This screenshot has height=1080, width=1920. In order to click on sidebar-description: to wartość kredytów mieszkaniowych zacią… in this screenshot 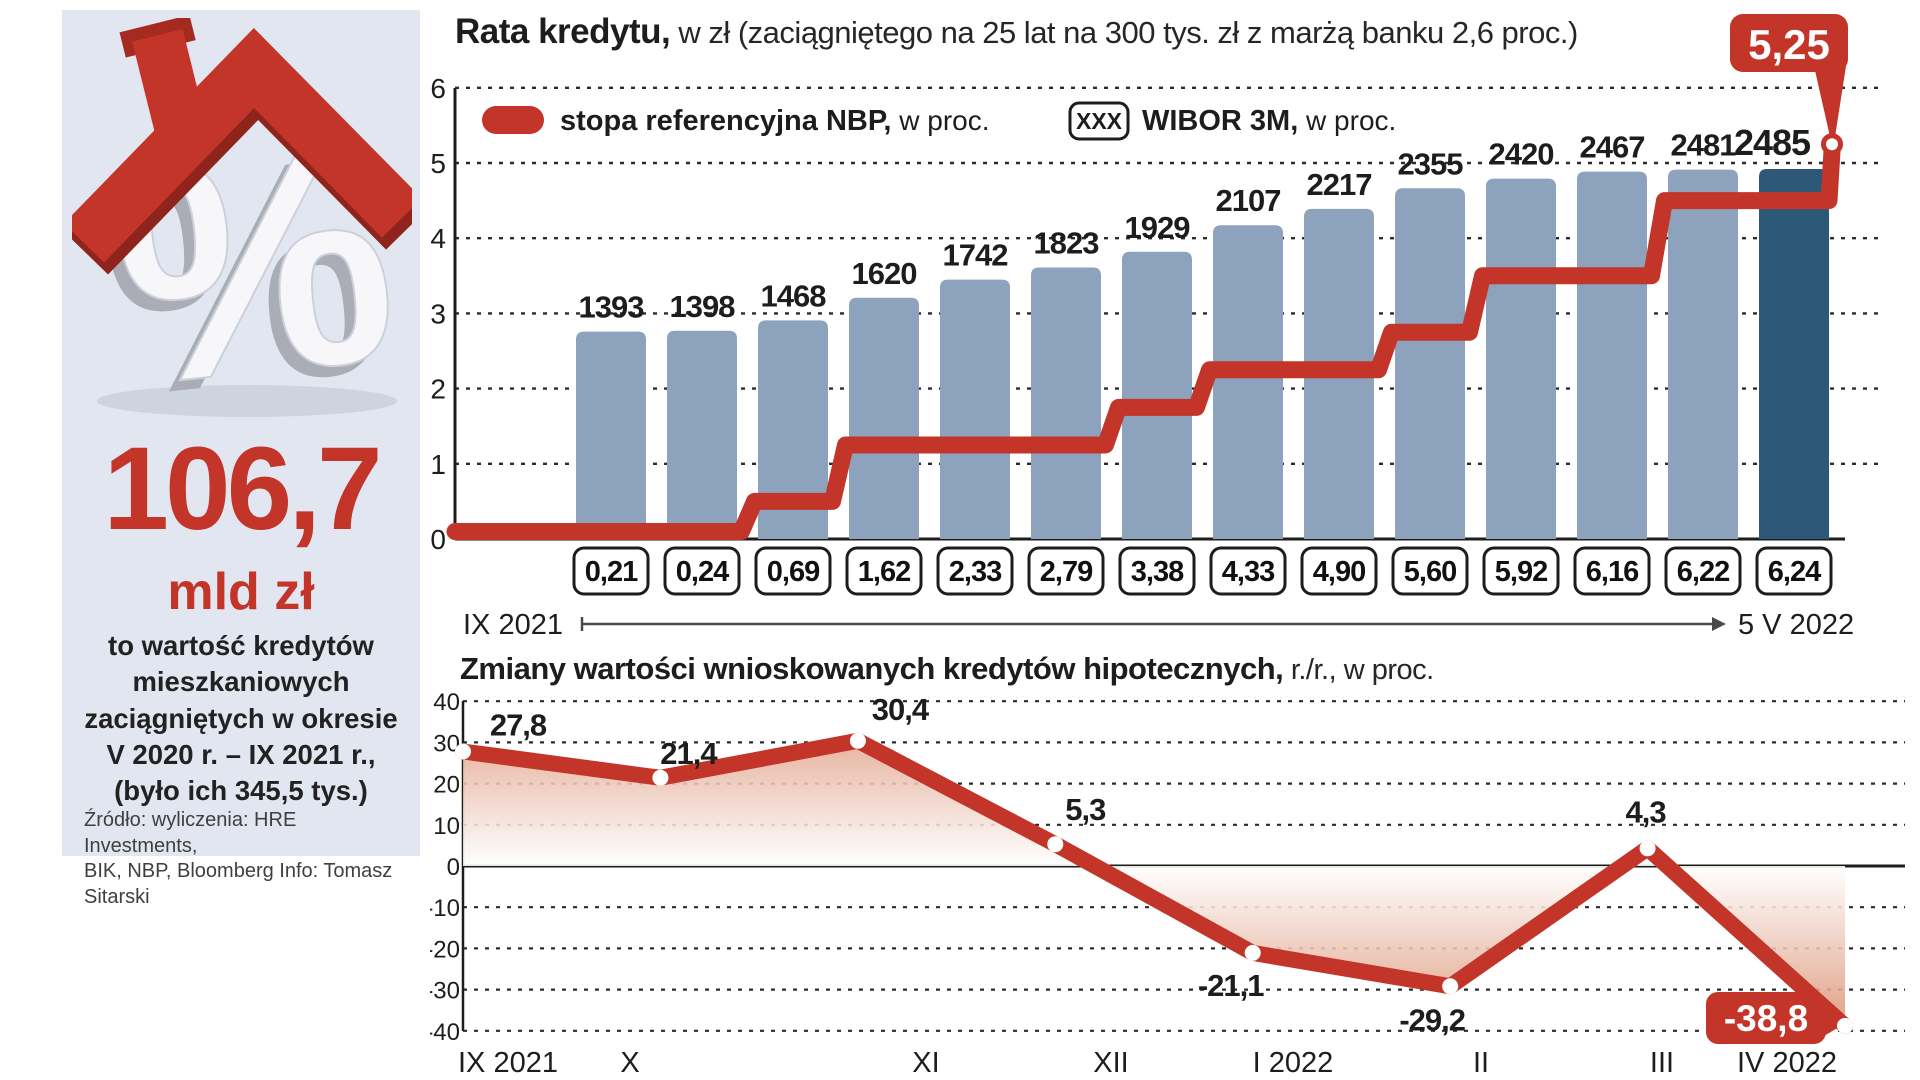, I will do `click(241, 718)`.